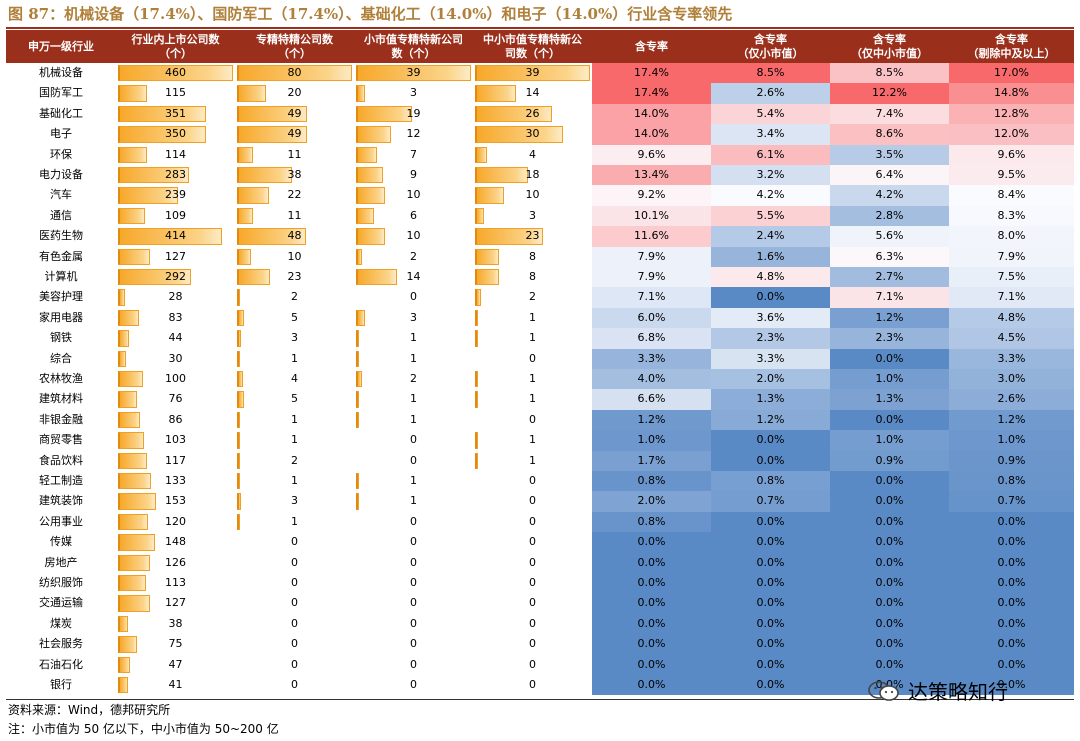 The height and width of the screenshot is (741, 1080). Describe the element at coordinates (532, 276) in the screenshot. I see `count-value: 8` at that location.